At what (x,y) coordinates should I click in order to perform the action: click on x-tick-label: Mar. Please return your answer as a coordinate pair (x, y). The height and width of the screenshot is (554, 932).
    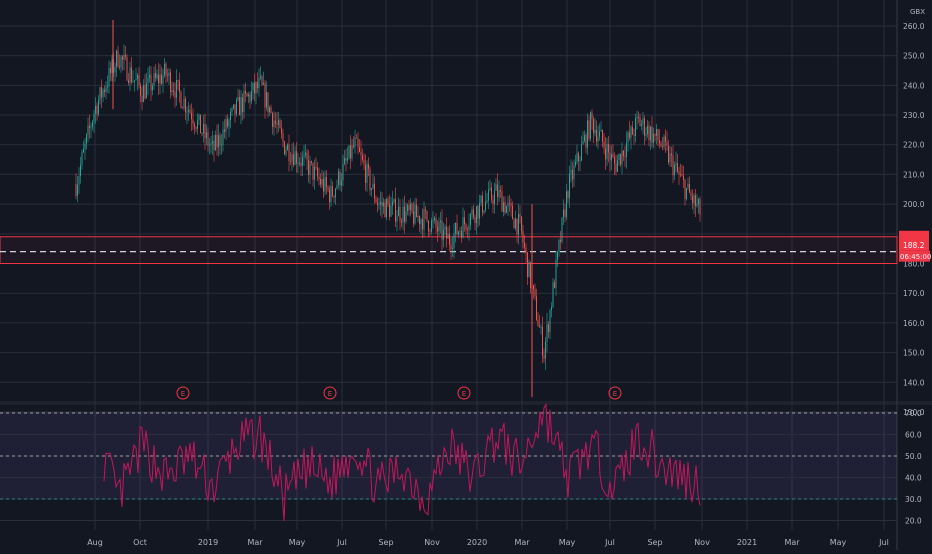
    Looking at the image, I should click on (522, 542).